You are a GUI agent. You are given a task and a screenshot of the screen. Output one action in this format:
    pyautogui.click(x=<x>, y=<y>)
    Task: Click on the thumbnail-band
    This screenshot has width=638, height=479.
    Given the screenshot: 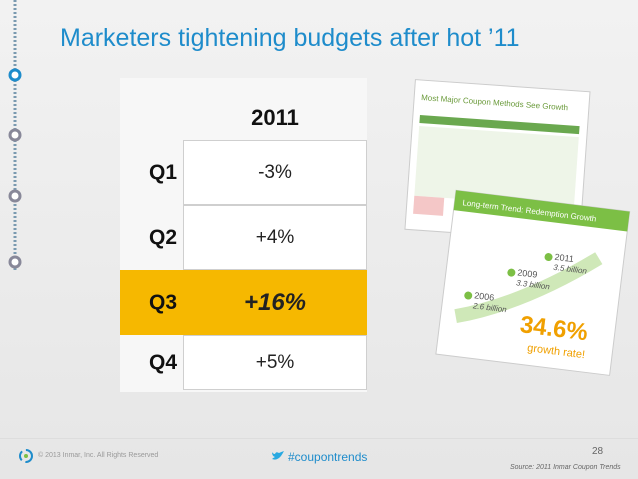 What is the action you would take?
    pyautogui.click(x=541, y=211)
    